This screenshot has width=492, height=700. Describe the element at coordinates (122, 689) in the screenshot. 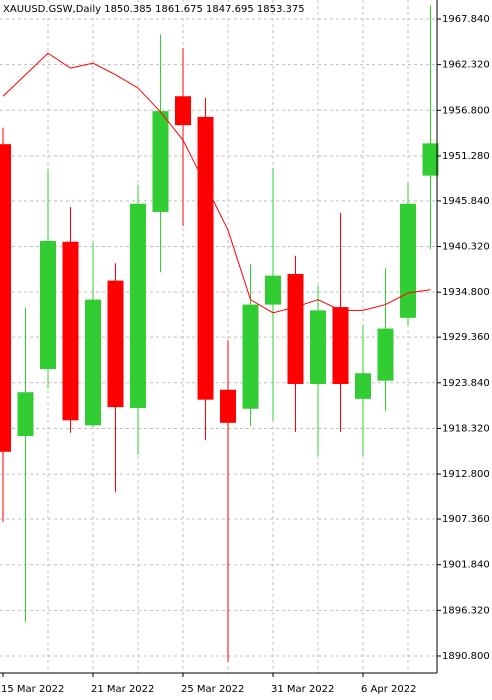

I see `x-tick-label: 21 Mar 2022` at that location.